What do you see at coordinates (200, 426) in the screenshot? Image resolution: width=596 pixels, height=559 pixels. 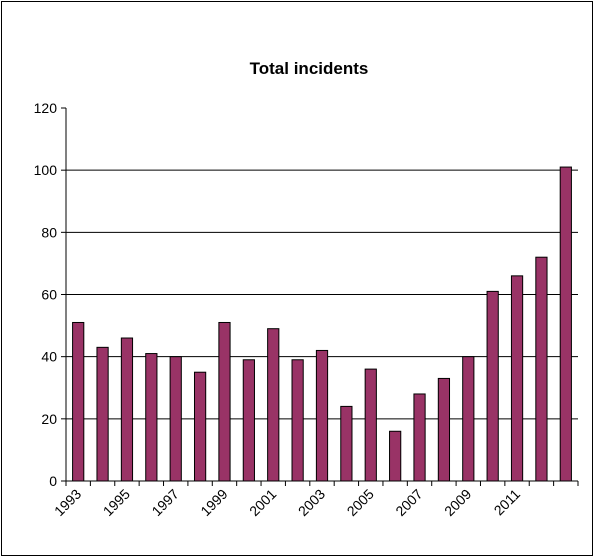 I see `bar-1998` at bounding box center [200, 426].